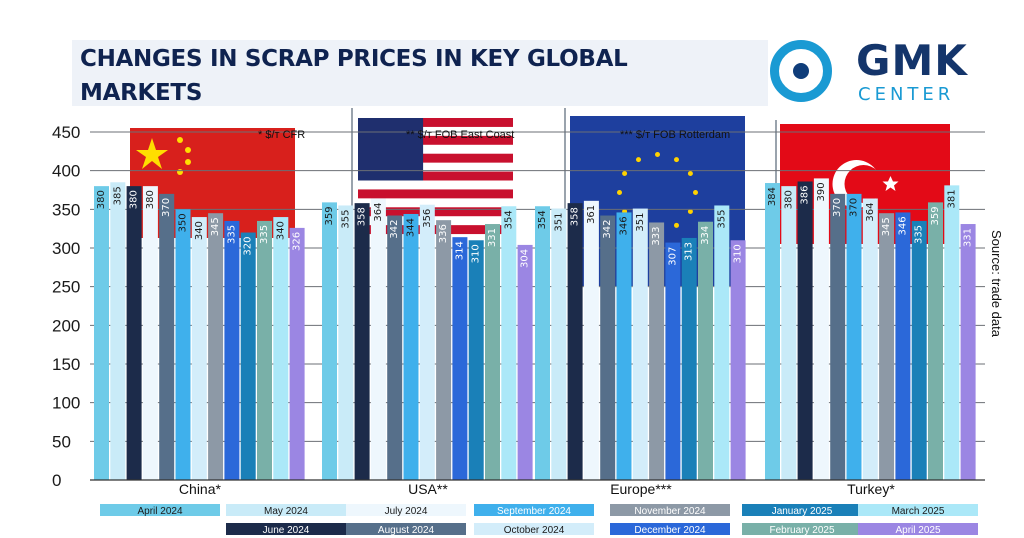  Describe the element at coordinates (420, 73) in the screenshot. I see `title-banner` at that location.